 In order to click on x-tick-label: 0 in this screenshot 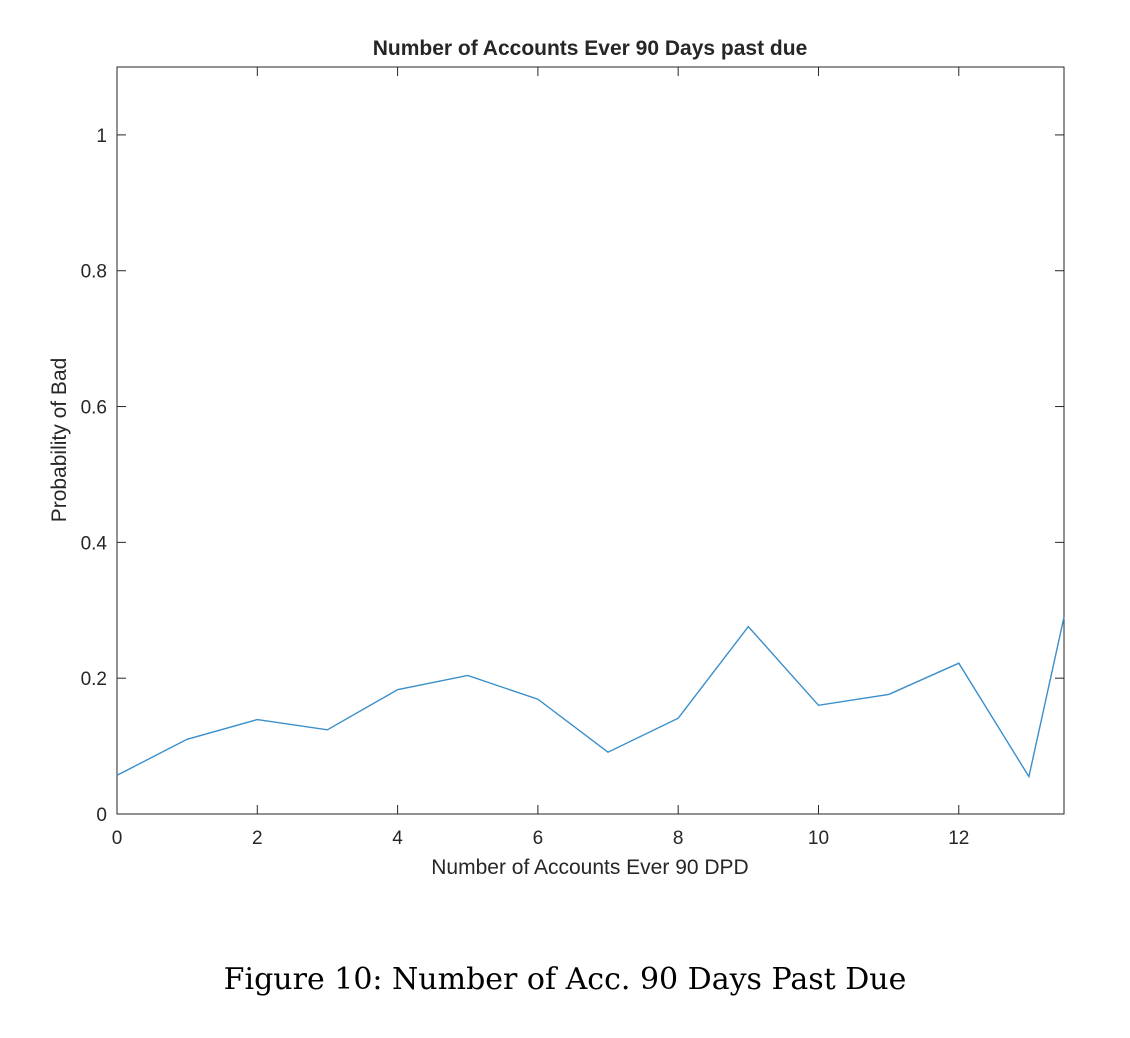, I will do `click(117, 838)`.